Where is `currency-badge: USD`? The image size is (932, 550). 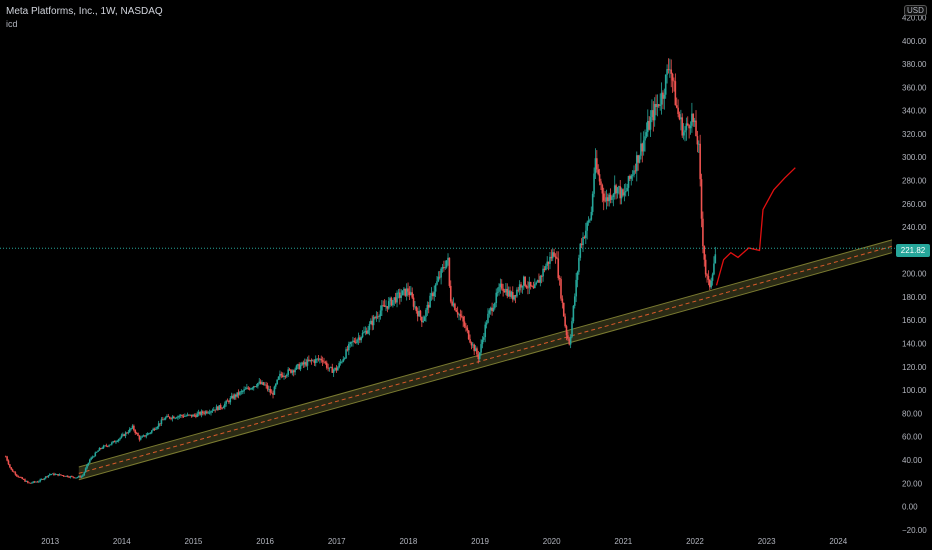
currency-badge: USD is located at coordinates (915, 10).